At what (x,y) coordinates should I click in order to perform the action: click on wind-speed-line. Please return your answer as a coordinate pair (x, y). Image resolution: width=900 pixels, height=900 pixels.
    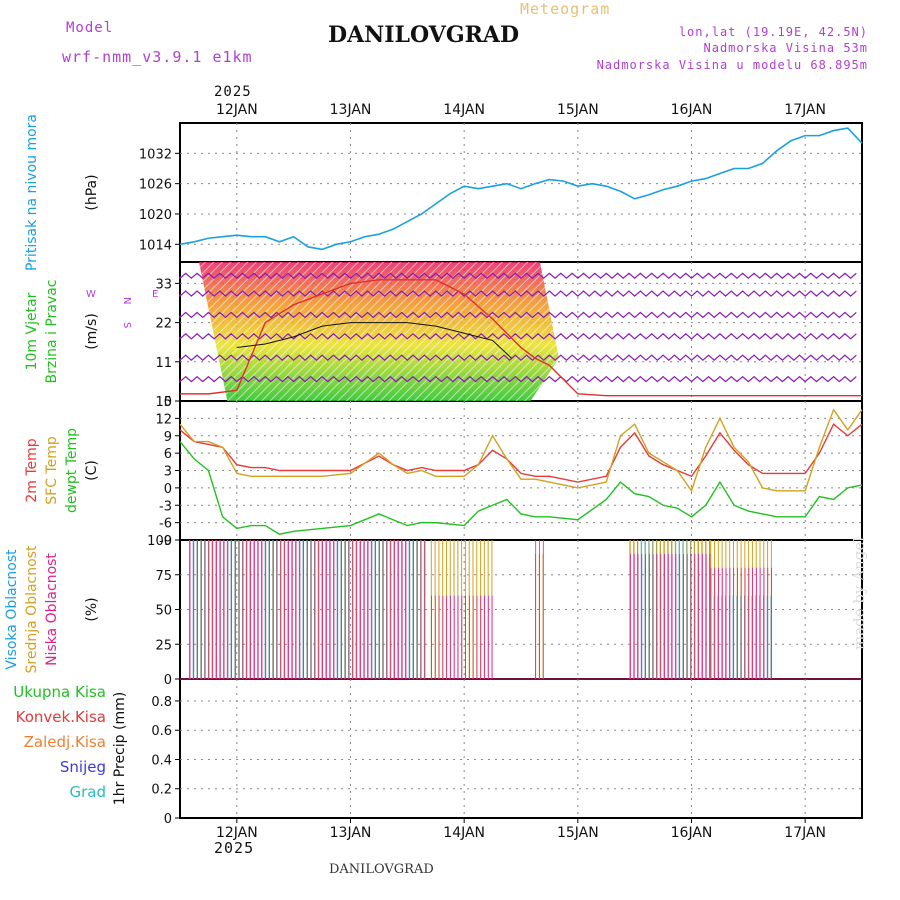
    Looking at the image, I should click on (374, 340).